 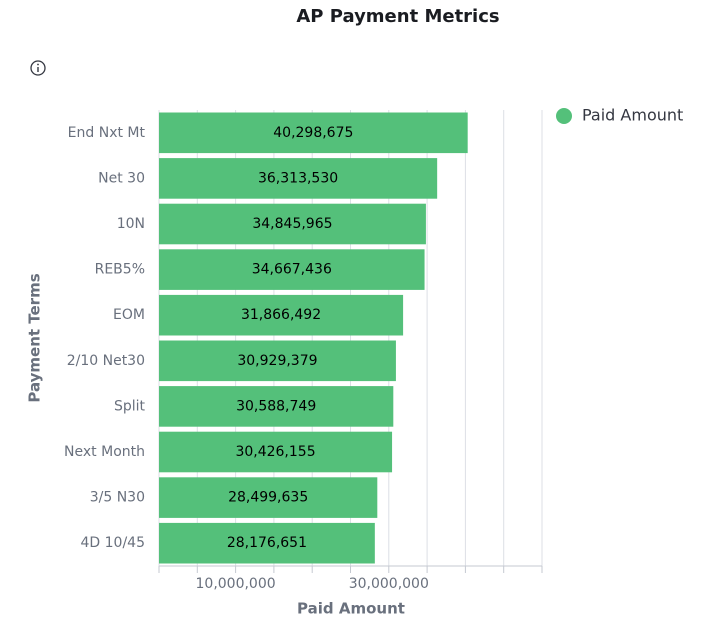 What do you see at coordinates (104, 452) in the screenshot?
I see `y-tick-label: Next Month` at bounding box center [104, 452].